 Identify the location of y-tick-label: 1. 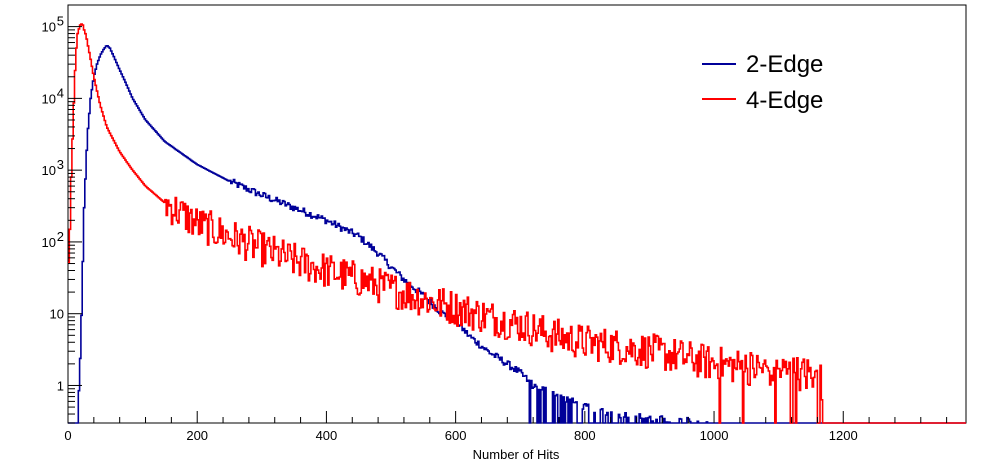
(60, 385).